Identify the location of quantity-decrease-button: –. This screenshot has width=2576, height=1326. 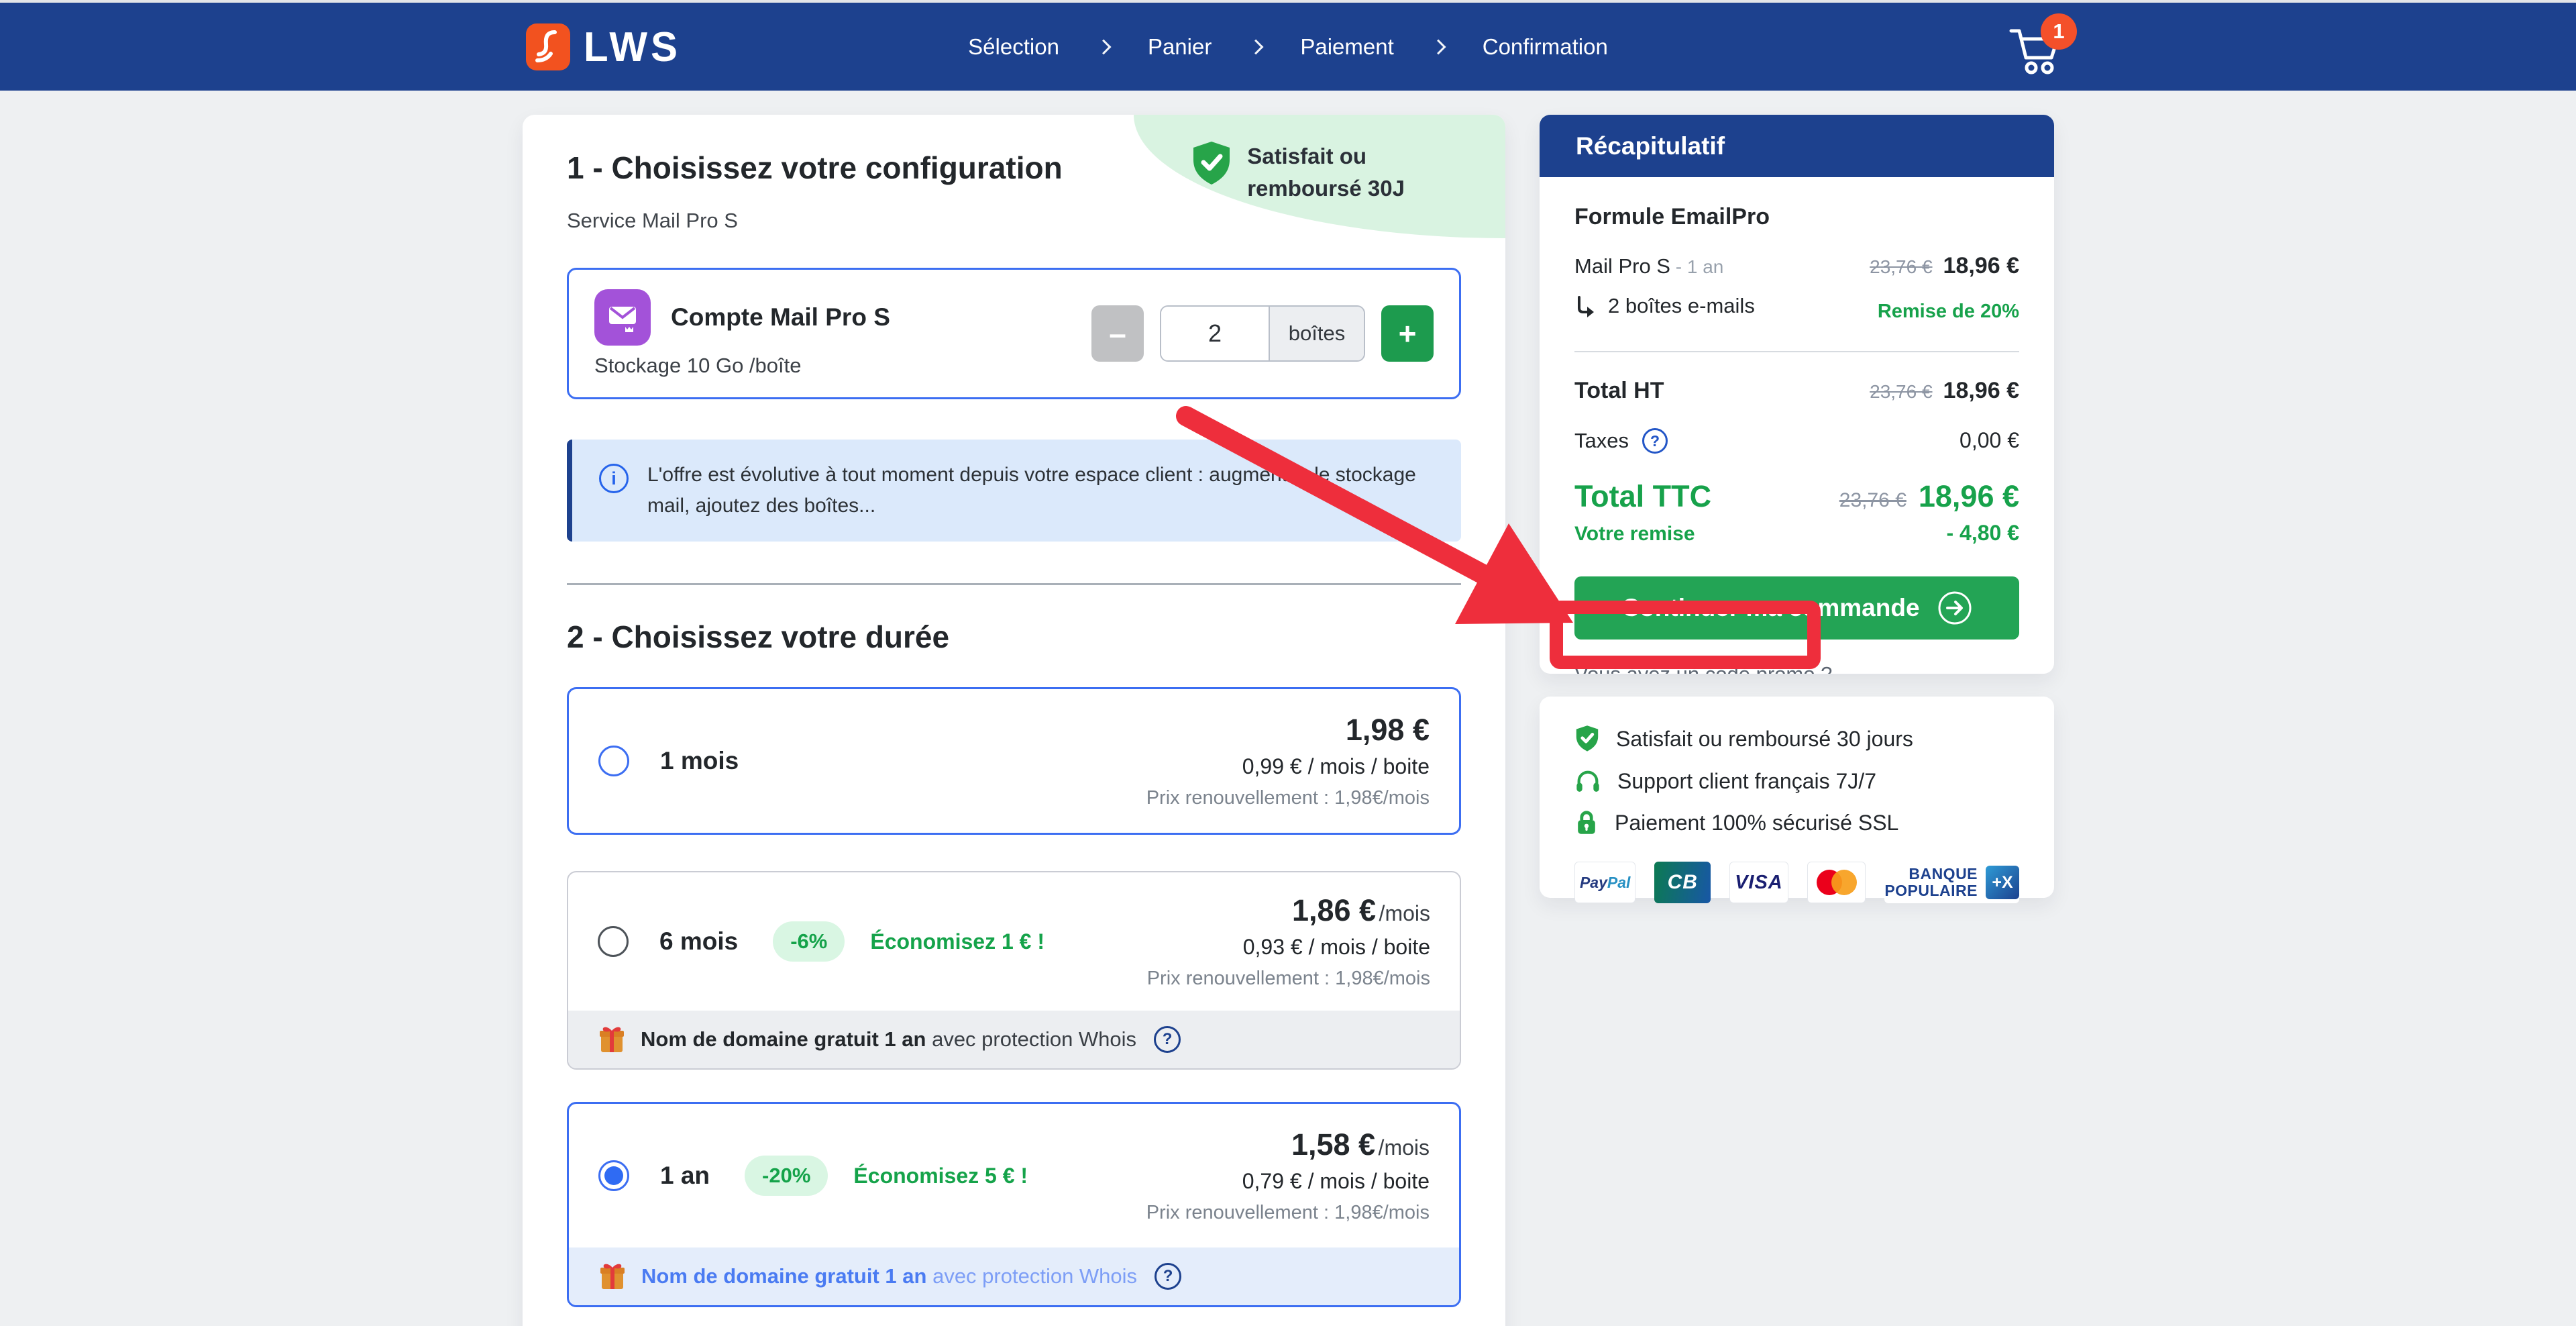
(1117, 333).